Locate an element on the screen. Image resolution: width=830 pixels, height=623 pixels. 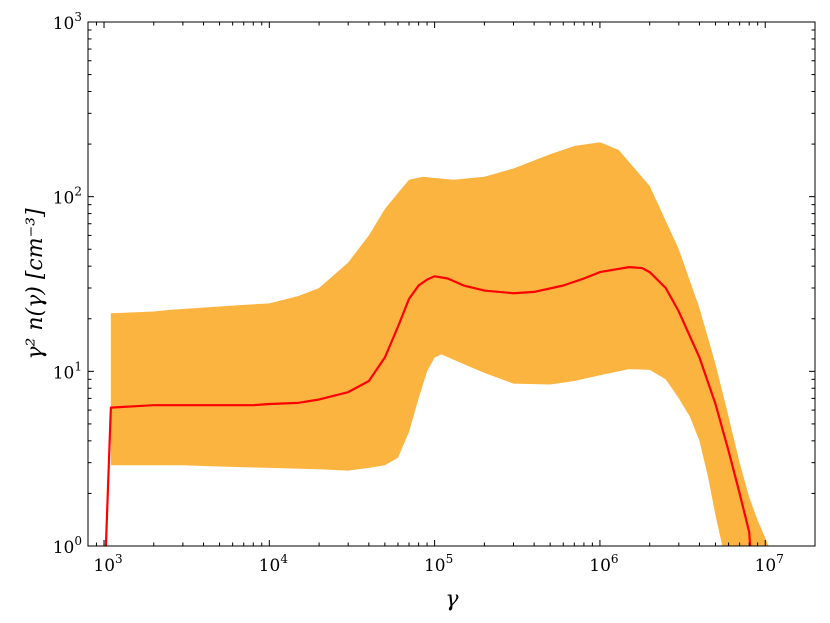
x-tick-label: 10⁴ is located at coordinates (274, 564).